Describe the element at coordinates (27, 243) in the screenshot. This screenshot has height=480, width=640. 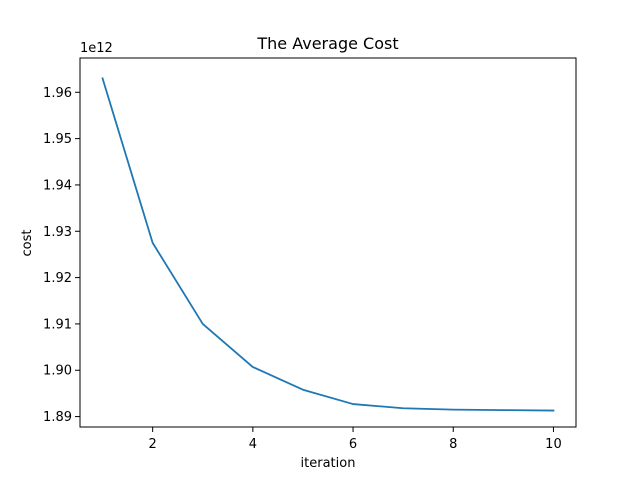
I see `y-axis-label: cost` at that location.